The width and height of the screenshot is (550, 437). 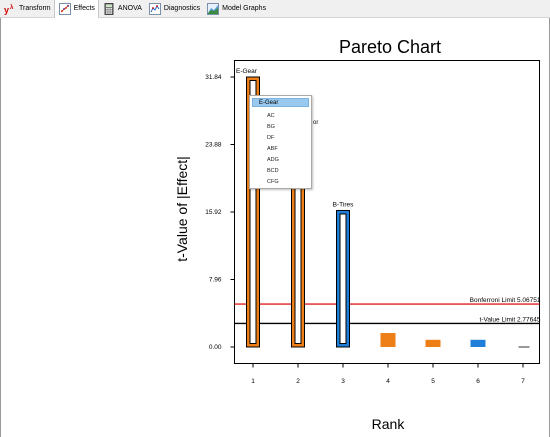 What do you see at coordinates (64, 8) in the screenshot?
I see `effects-icon` at bounding box center [64, 8].